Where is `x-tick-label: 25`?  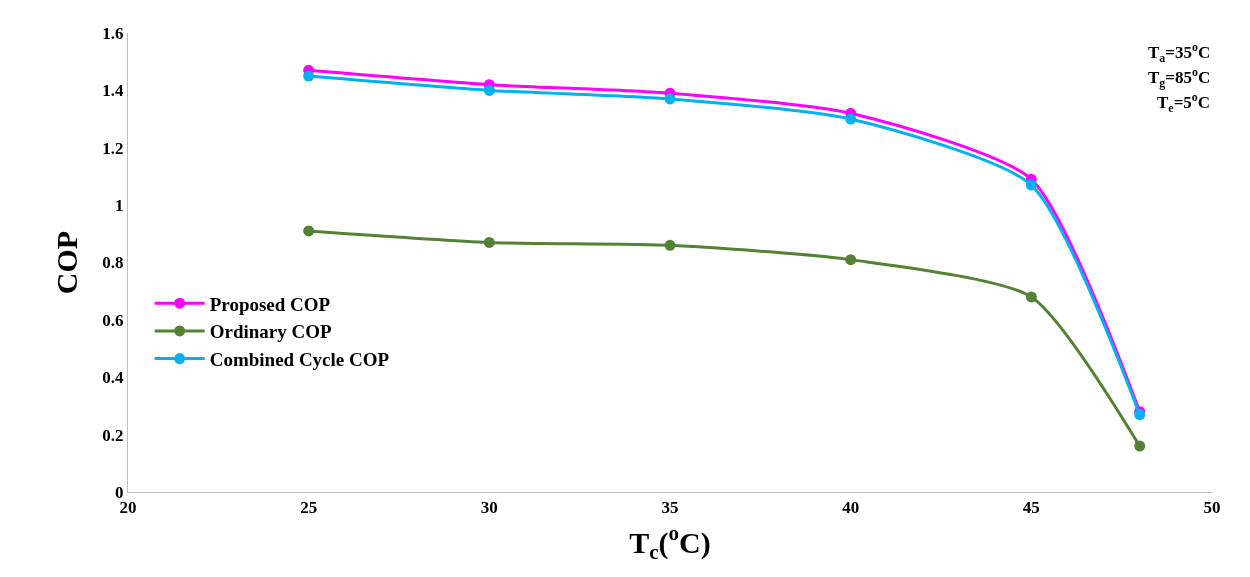 x-tick-label: 25 is located at coordinates (309, 508).